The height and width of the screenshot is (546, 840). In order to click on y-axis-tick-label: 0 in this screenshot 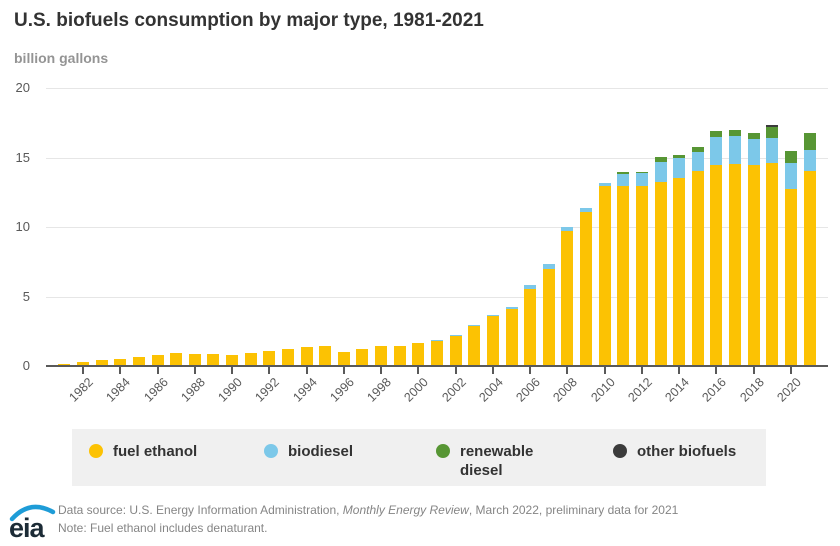, I will do `click(26, 365)`.